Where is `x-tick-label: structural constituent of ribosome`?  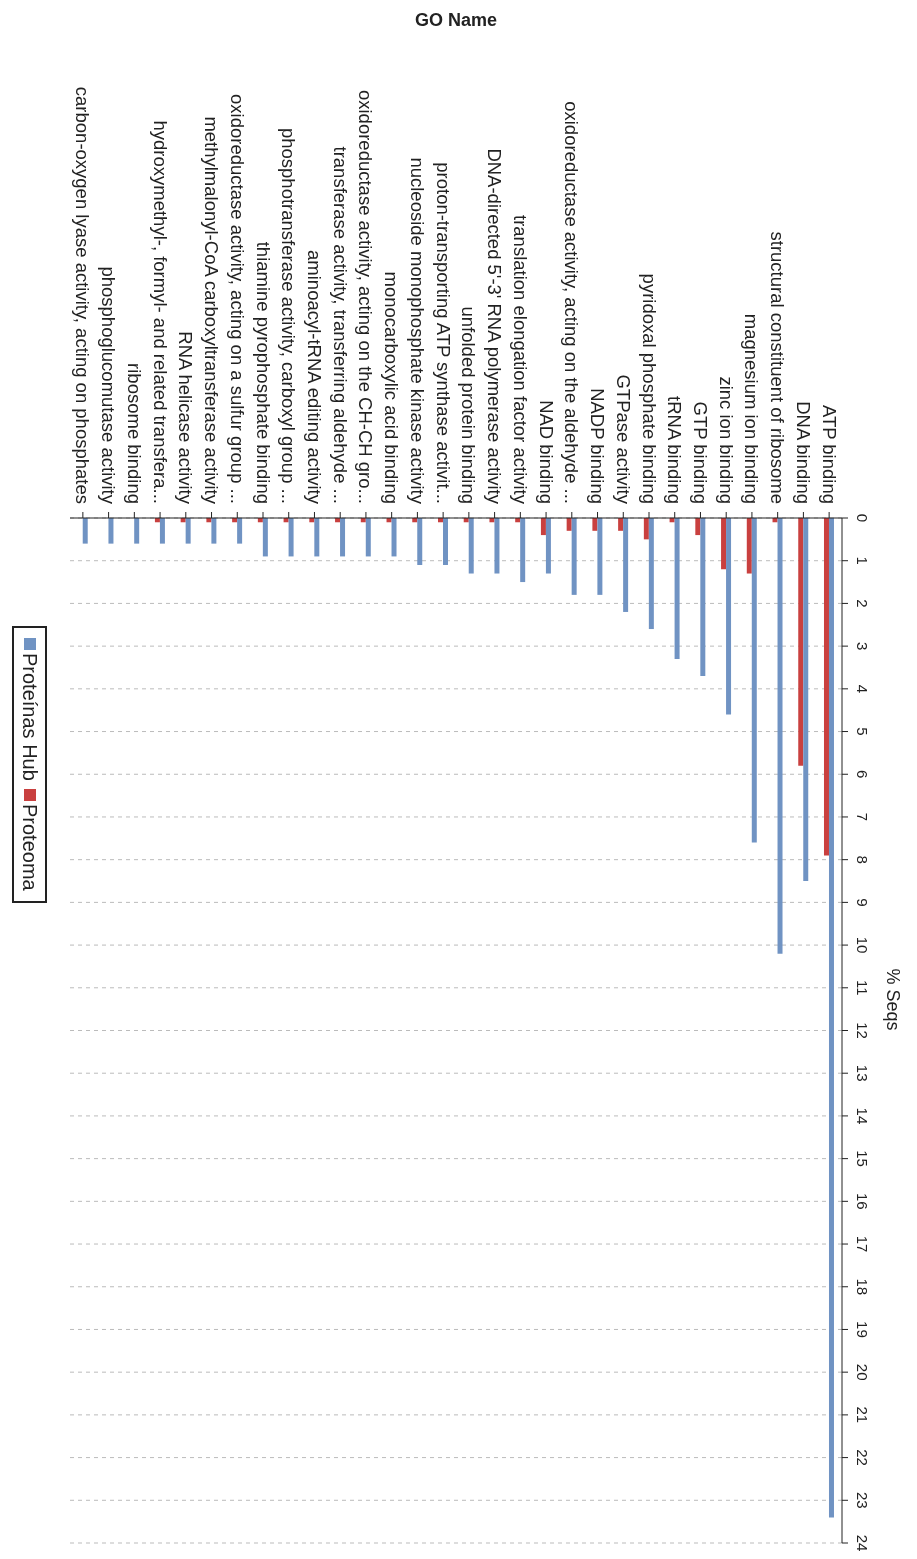
x-tick-label: structural constituent of ribosome is located at coordinates (778, 367).